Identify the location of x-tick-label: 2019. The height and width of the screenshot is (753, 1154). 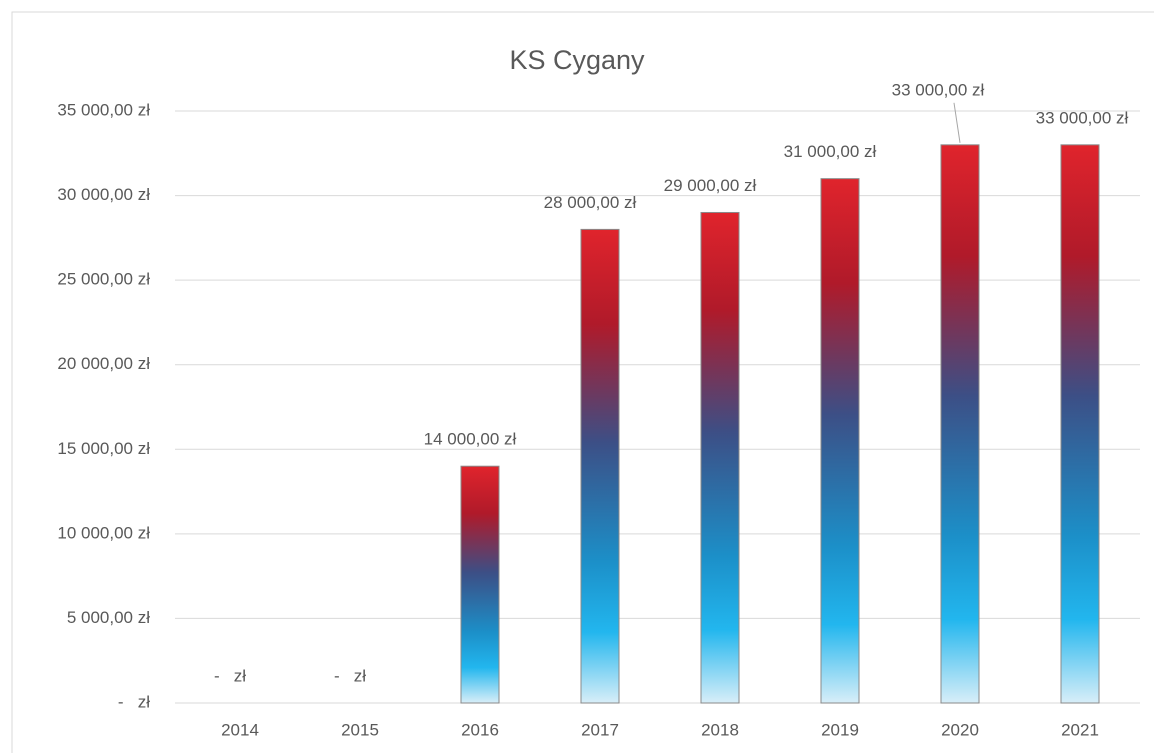
(840, 729).